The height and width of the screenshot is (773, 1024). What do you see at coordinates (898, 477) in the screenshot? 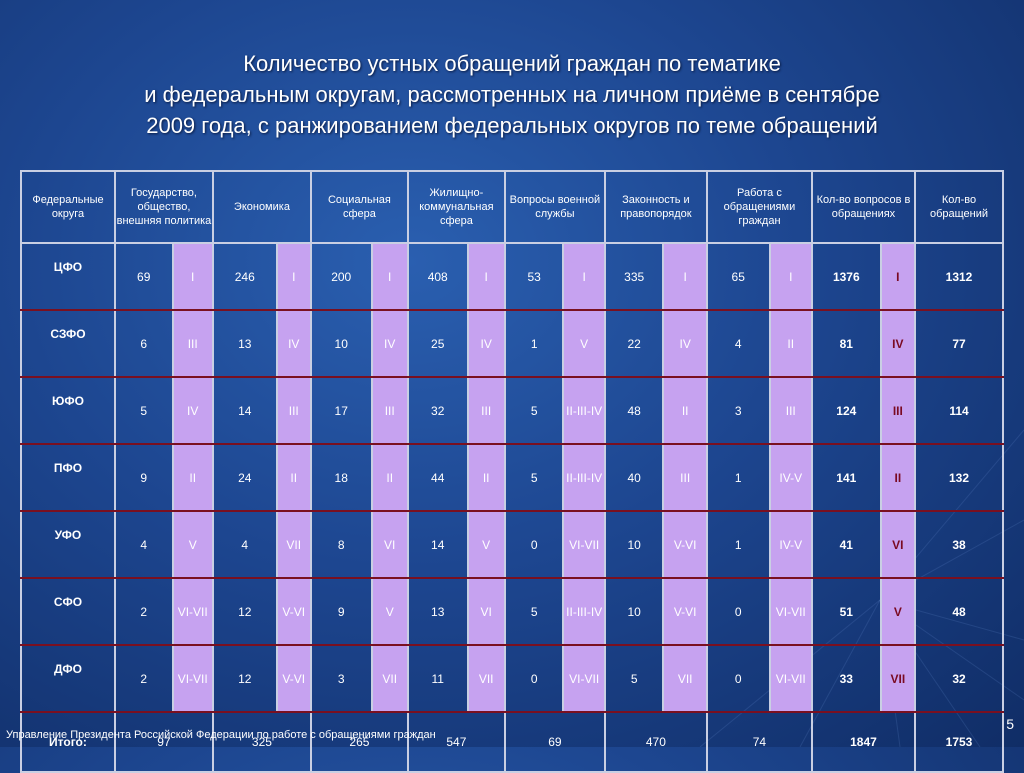
I see `overall-rank-cell: II` at bounding box center [898, 477].